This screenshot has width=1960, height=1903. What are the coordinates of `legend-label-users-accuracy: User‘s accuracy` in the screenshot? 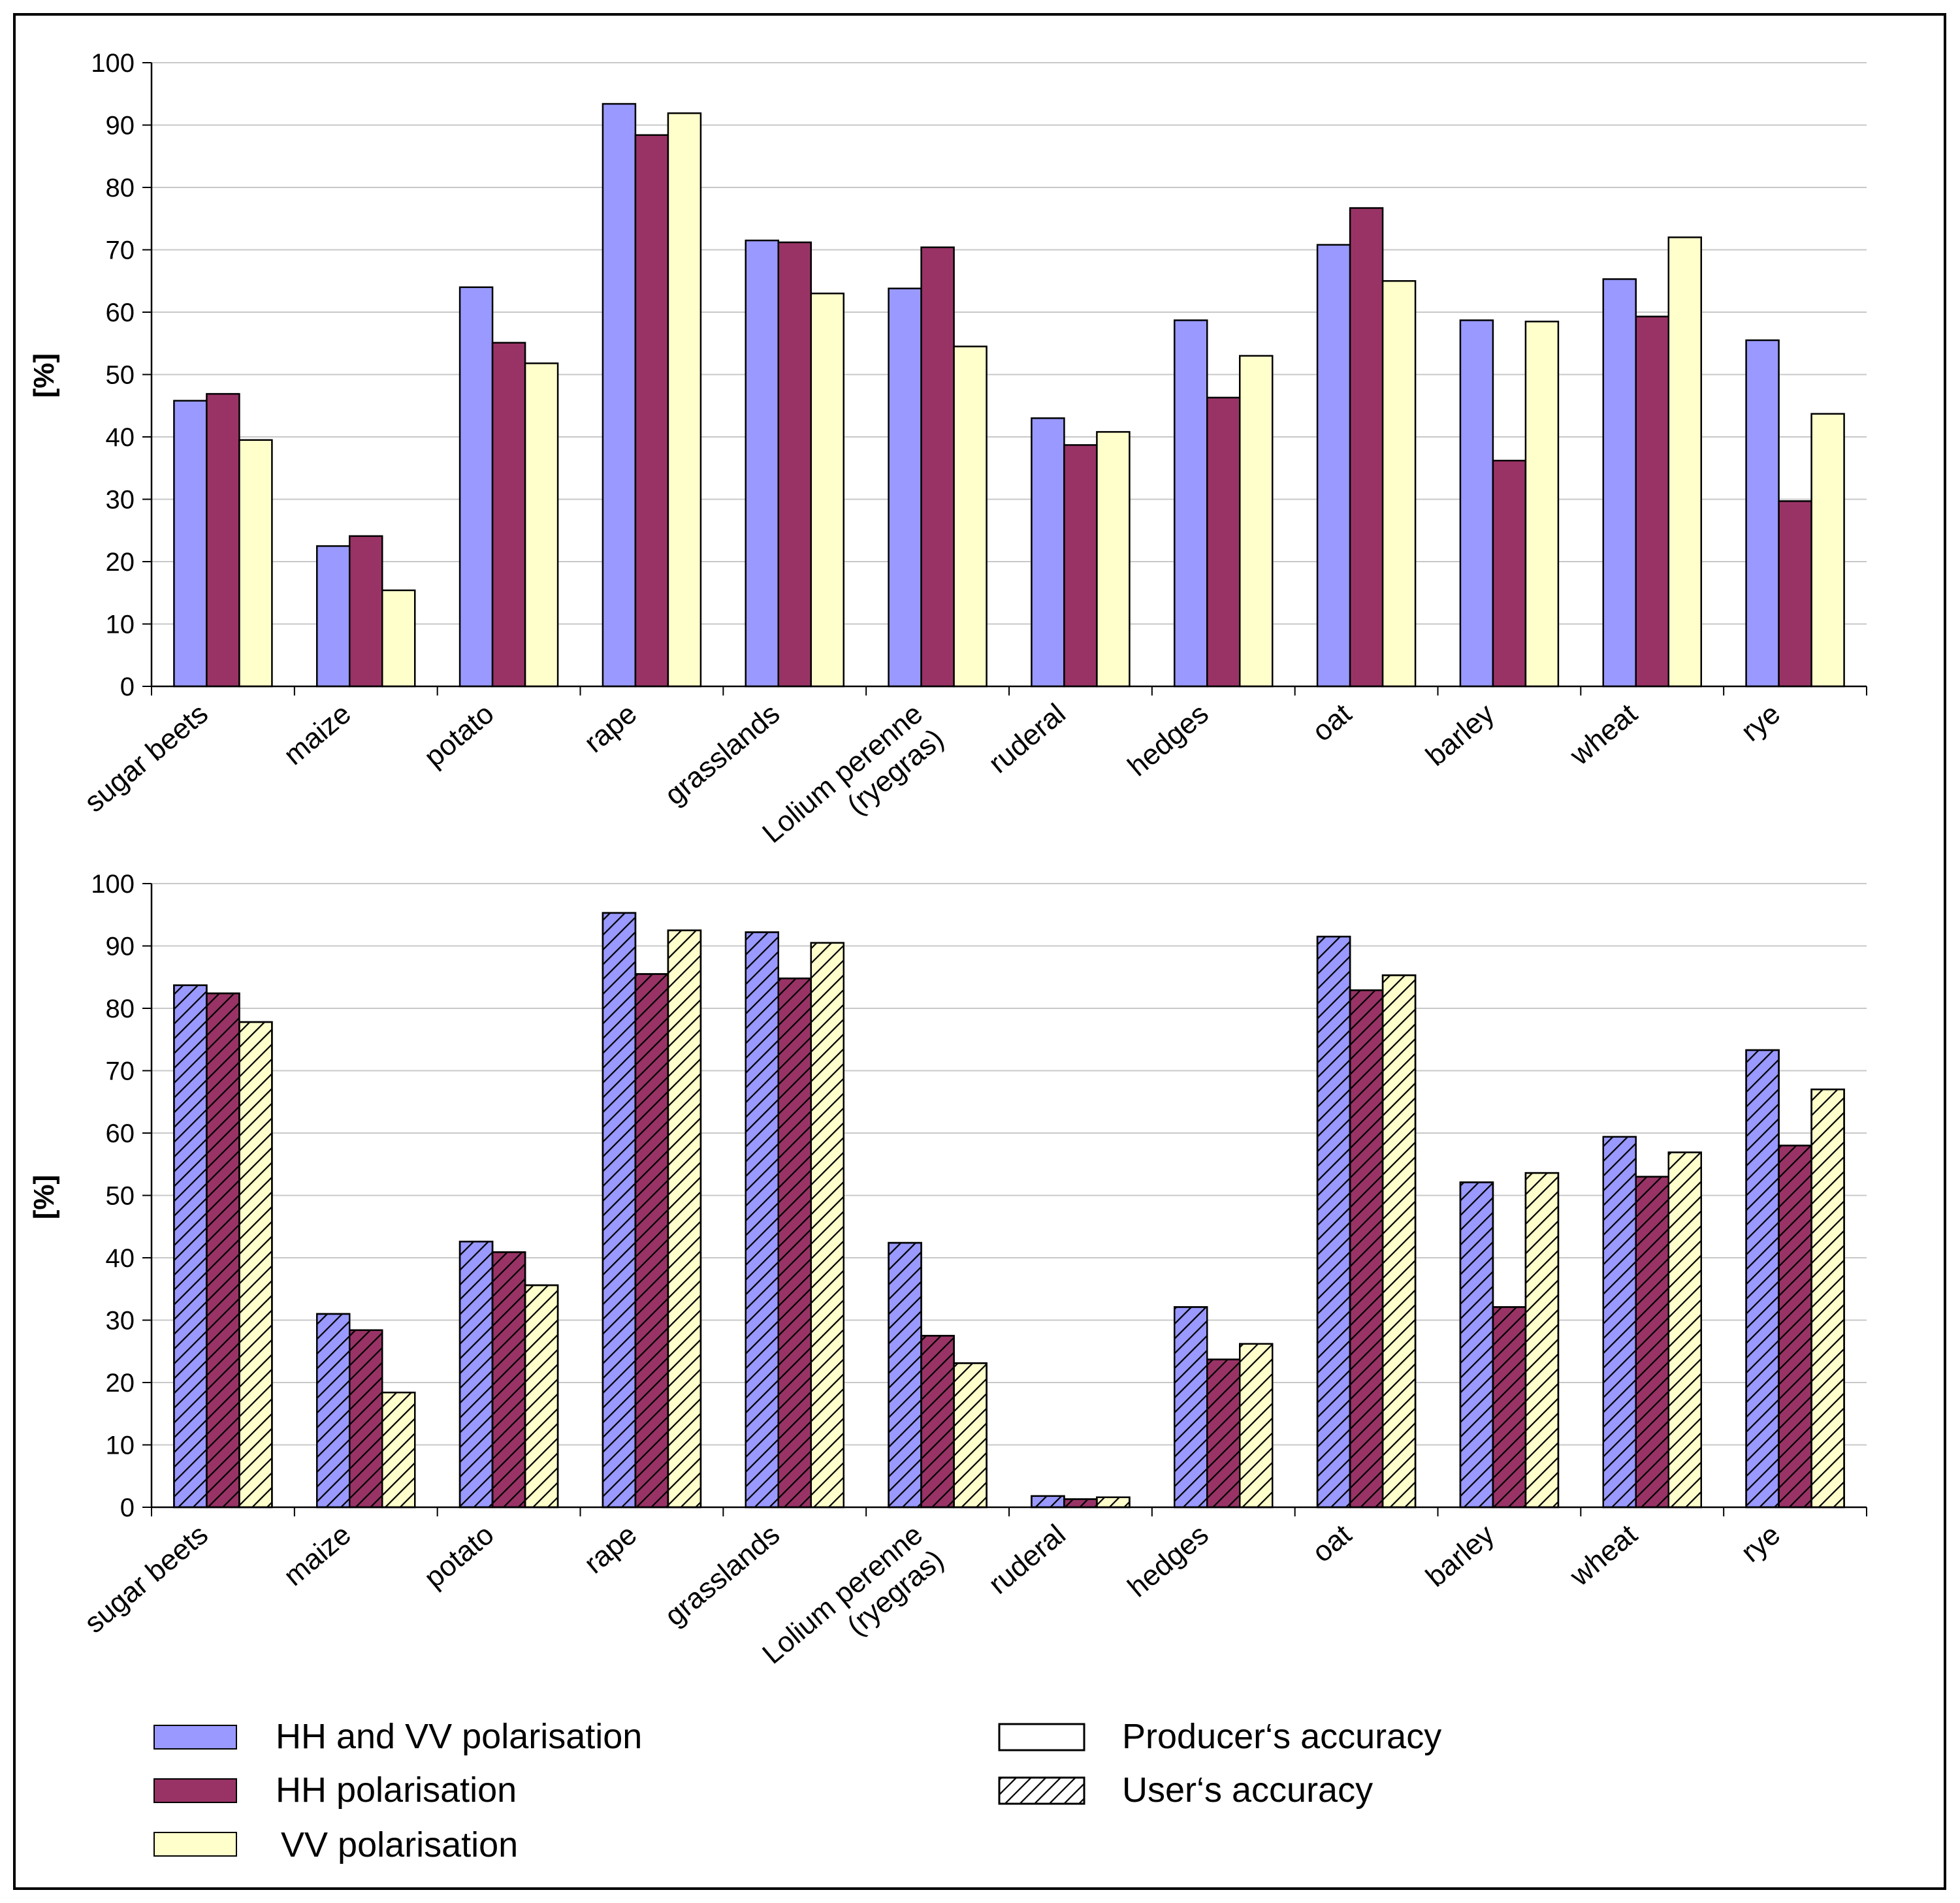 It's located at (1247, 1790).